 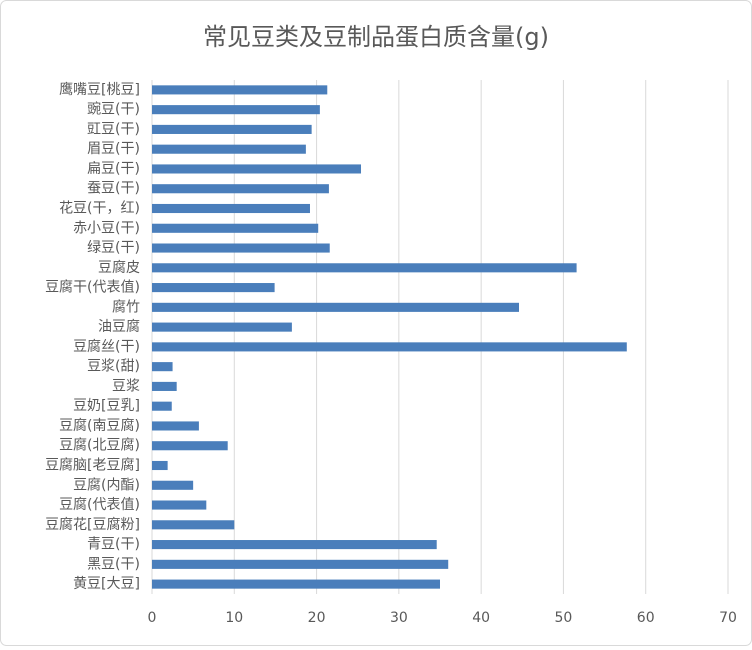 I want to click on x-tick-label: 30, so click(x=399, y=618).